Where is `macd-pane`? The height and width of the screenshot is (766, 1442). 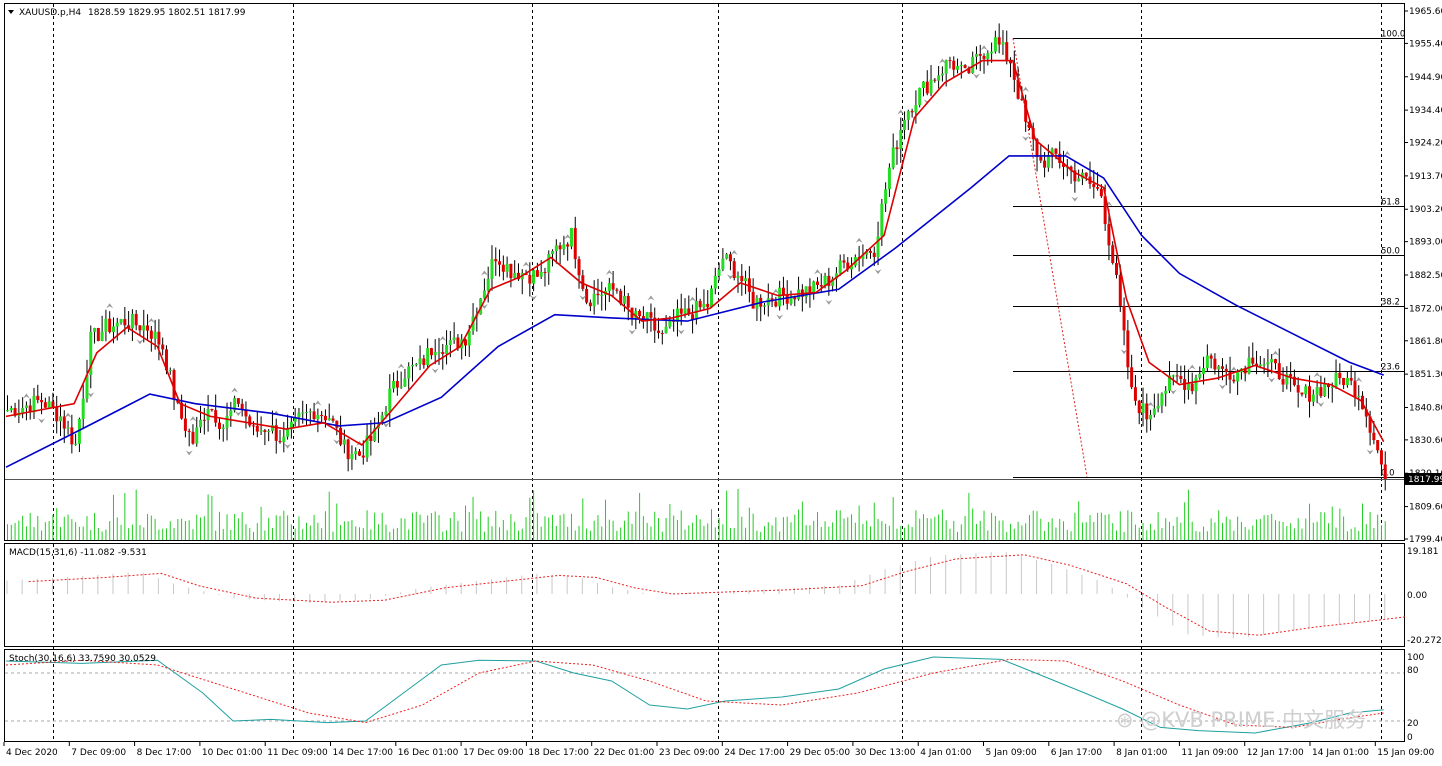
macd-pane is located at coordinates (704, 595).